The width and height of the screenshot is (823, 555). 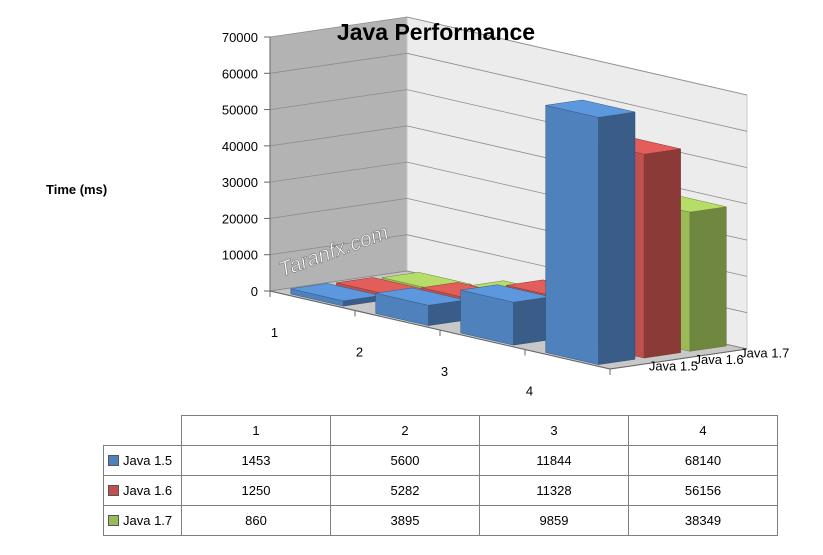 I want to click on y-tick-label: 0, so click(x=254, y=291).